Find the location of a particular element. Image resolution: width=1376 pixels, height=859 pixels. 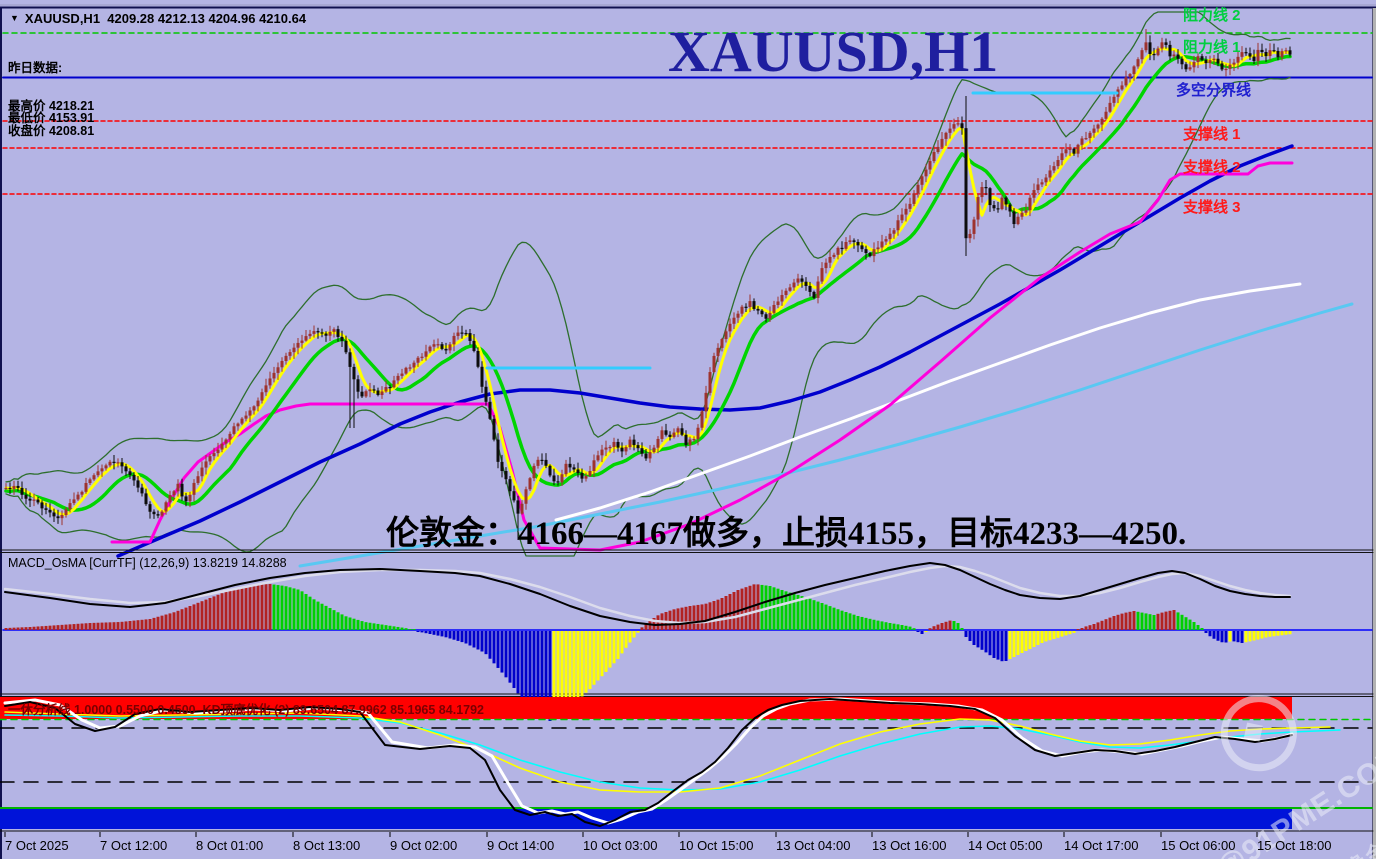

time-axis-label: 9 Oct 14:00 is located at coordinates (521, 845).